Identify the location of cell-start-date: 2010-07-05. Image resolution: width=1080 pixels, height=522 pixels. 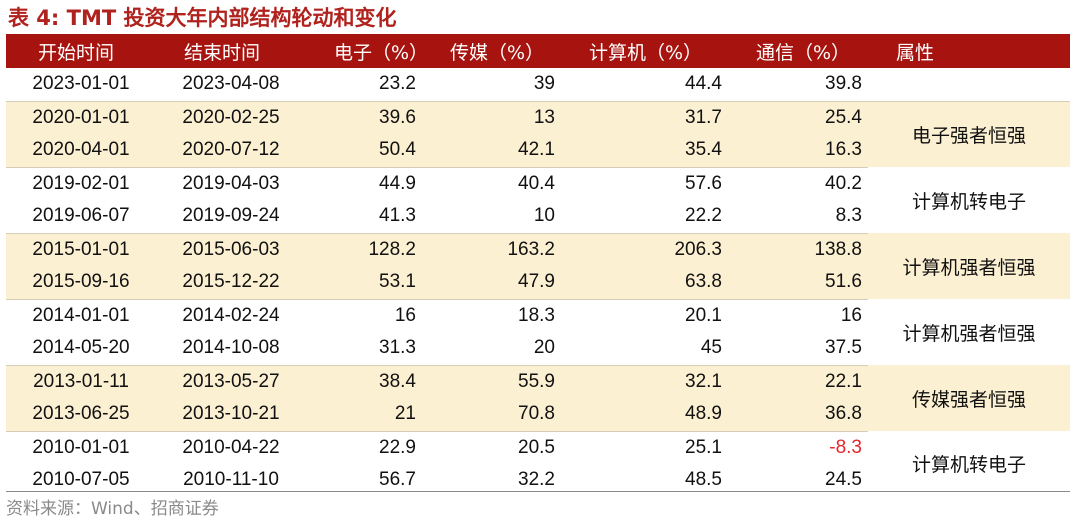
(81, 480).